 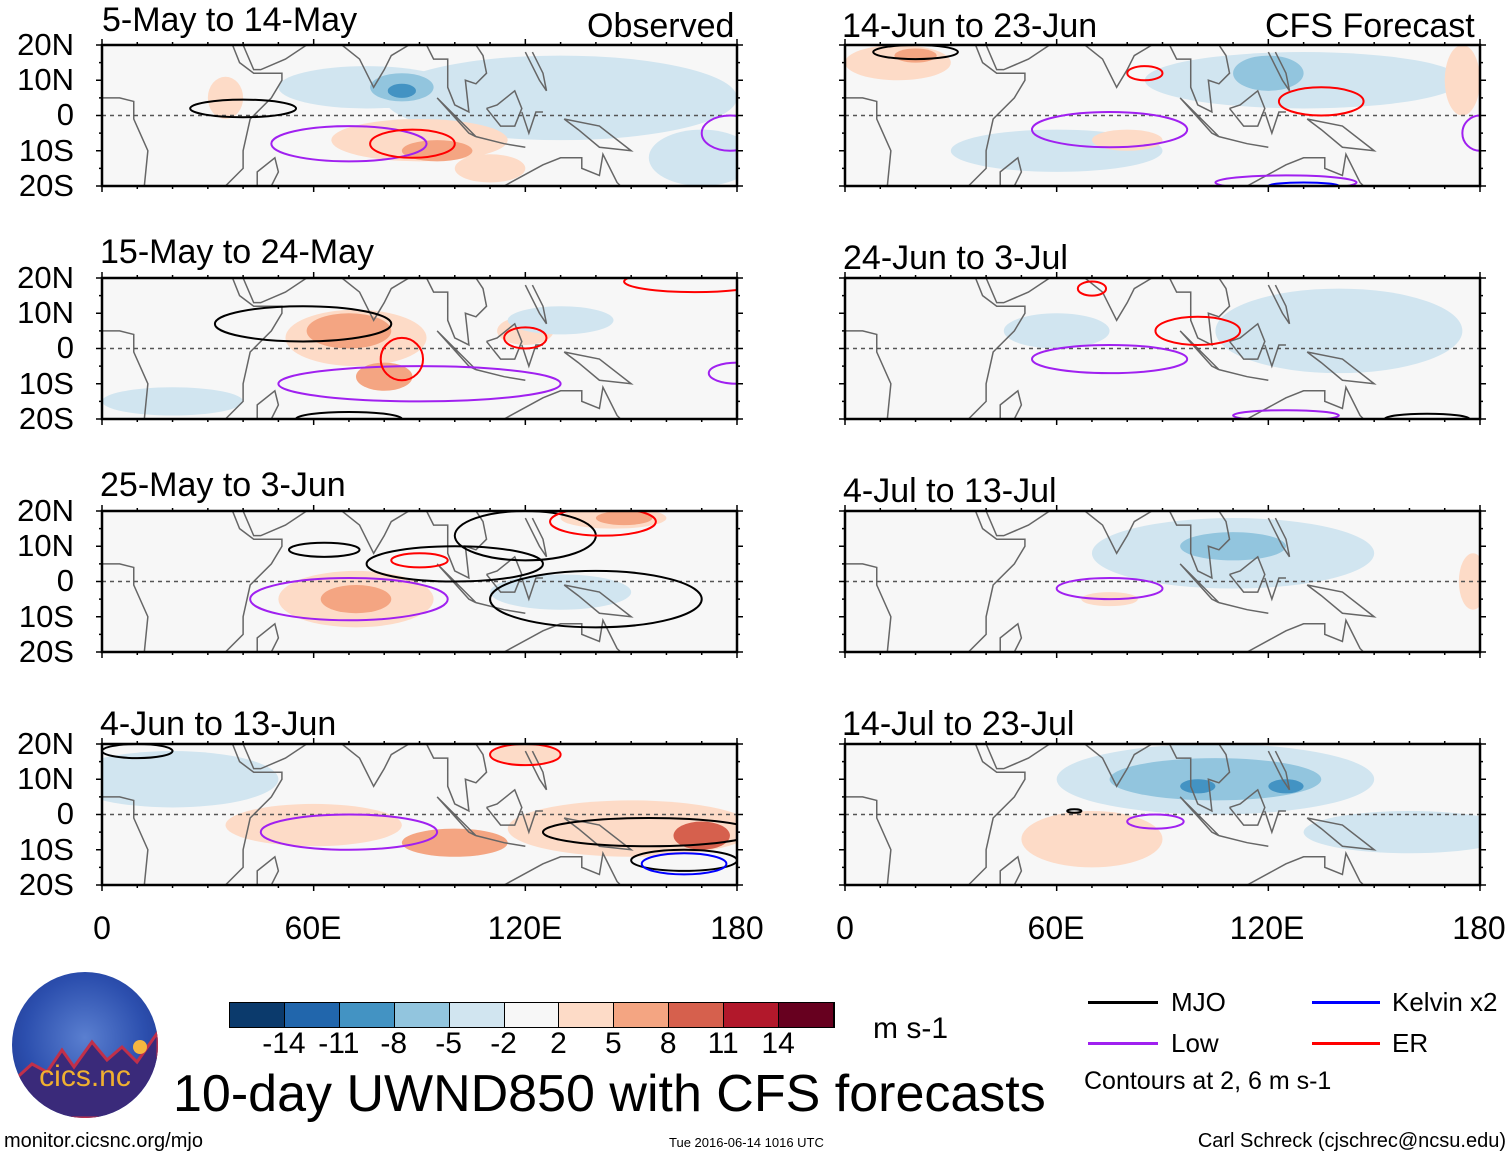 What do you see at coordinates (558, 1043) in the screenshot?
I see `colorbar-tick-label: 2` at bounding box center [558, 1043].